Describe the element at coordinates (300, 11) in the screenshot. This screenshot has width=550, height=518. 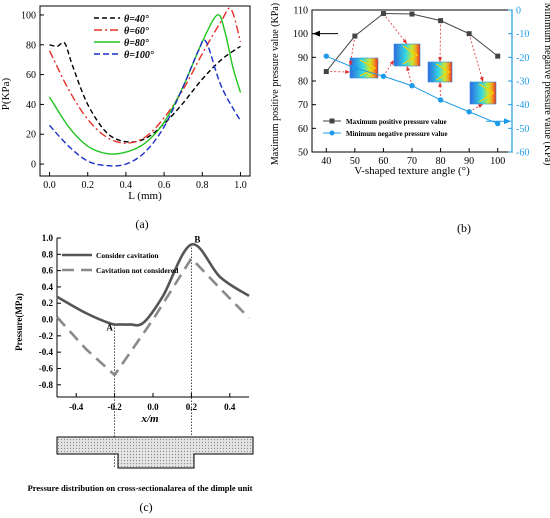
I see `y-tick-label-left: 110` at that location.